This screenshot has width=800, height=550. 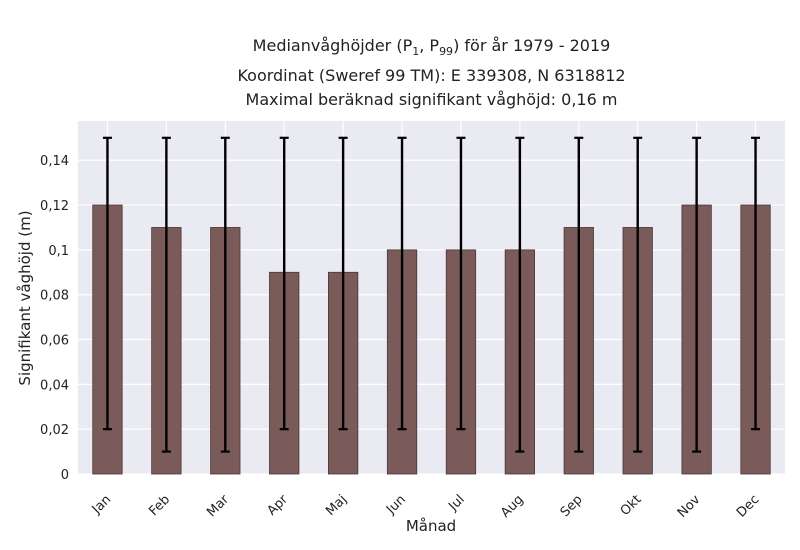 What do you see at coordinates (396, 505) in the screenshot?
I see `x-tick-label: Jun` at bounding box center [396, 505].